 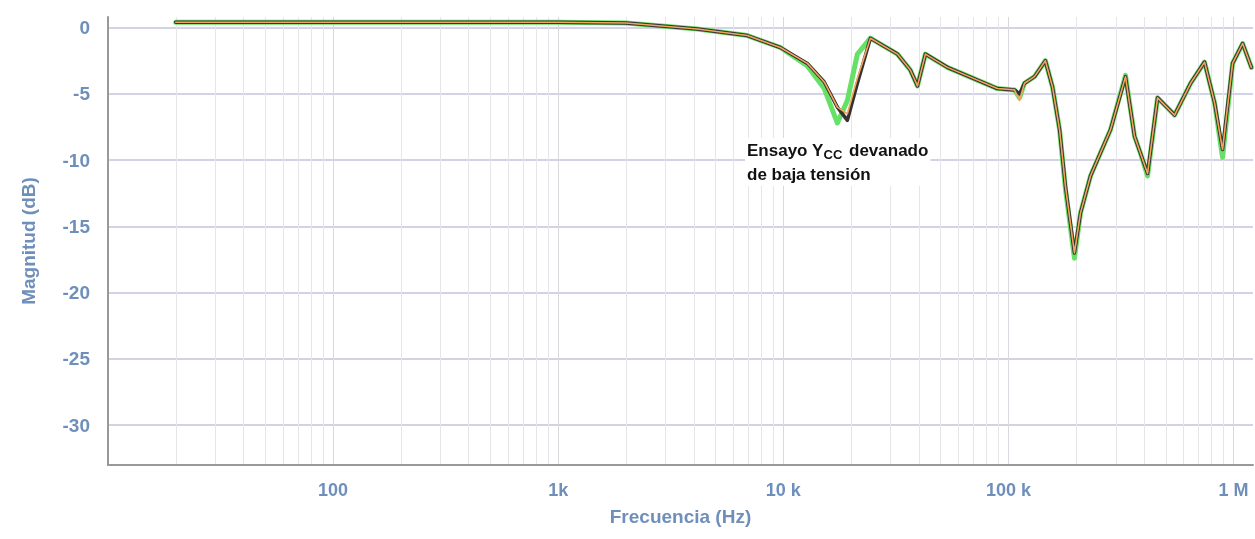 What do you see at coordinates (76, 226) in the screenshot?
I see `y-tick-label: -15` at bounding box center [76, 226].